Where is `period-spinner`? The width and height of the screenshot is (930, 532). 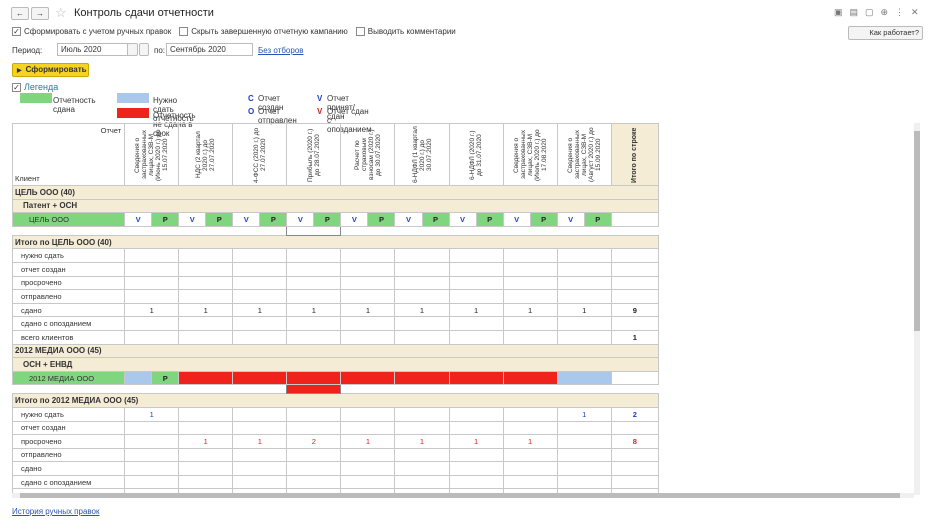
period-spinner is located at coordinates (144, 49).